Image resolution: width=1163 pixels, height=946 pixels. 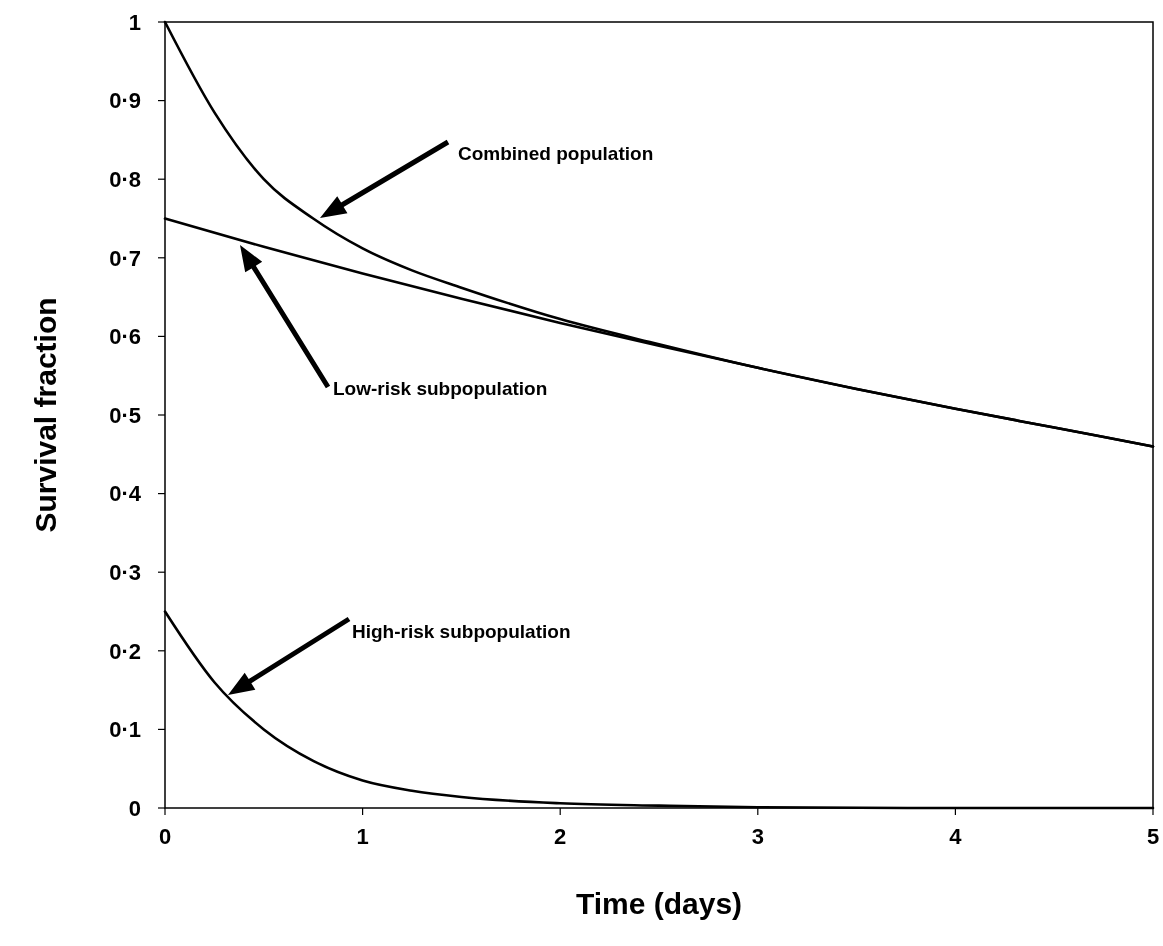 What do you see at coordinates (165, 836) in the screenshot?
I see `x-tick-label: 0` at bounding box center [165, 836].